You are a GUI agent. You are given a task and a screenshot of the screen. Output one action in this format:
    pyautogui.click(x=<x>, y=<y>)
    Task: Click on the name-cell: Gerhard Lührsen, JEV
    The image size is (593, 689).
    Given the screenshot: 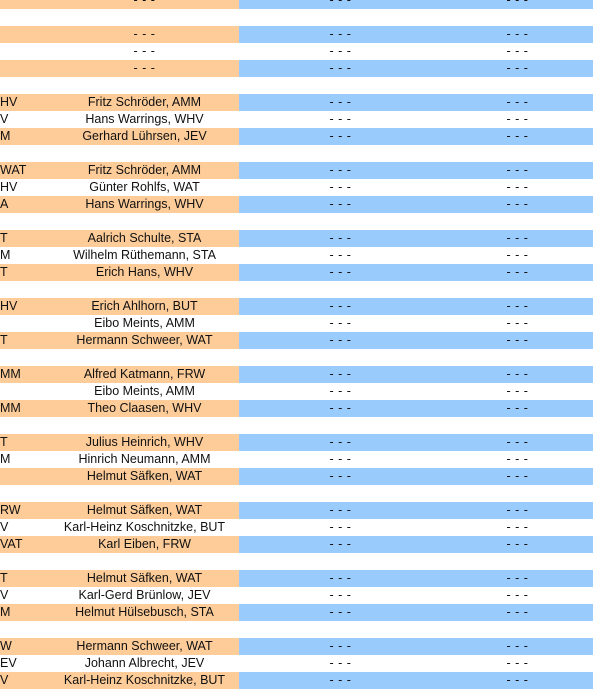 What is the action you would take?
    pyautogui.click(x=144, y=136)
    